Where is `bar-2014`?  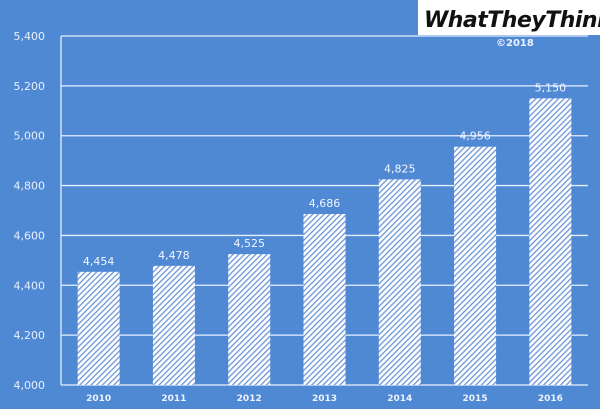
bar-2014 is located at coordinates (399, 282).